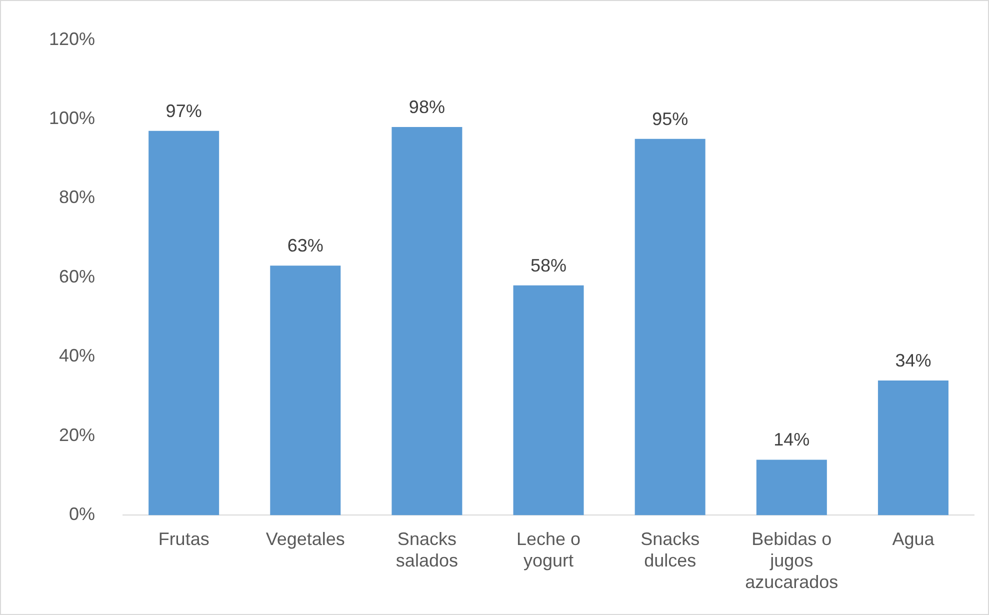 This screenshot has width=989, height=615. I want to click on data-label: 58%, so click(548, 265).